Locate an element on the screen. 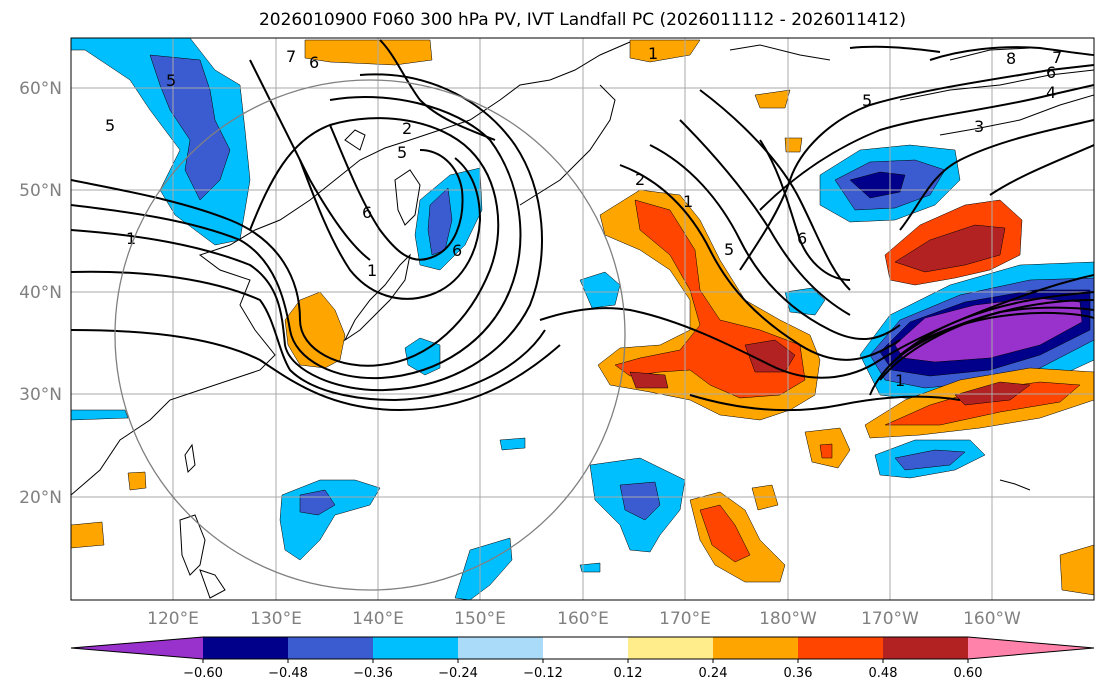 The width and height of the screenshot is (1105, 692). colorbar-label: 0.48 is located at coordinates (883, 673).